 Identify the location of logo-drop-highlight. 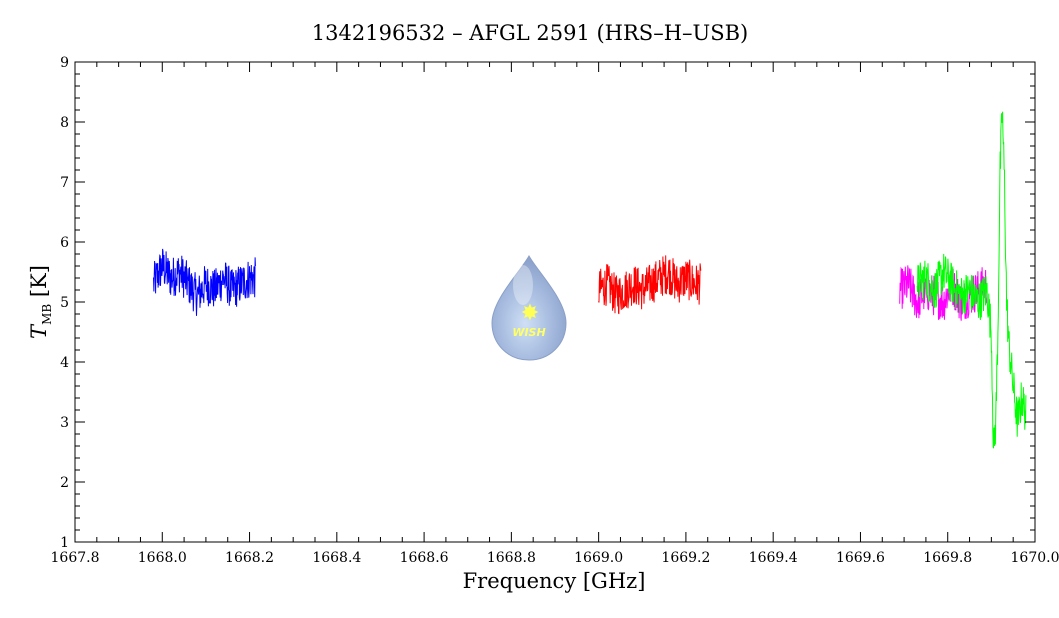
(523, 285).